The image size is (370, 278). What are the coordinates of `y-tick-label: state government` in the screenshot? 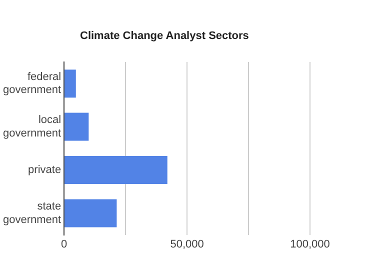 It's located at (32, 213).